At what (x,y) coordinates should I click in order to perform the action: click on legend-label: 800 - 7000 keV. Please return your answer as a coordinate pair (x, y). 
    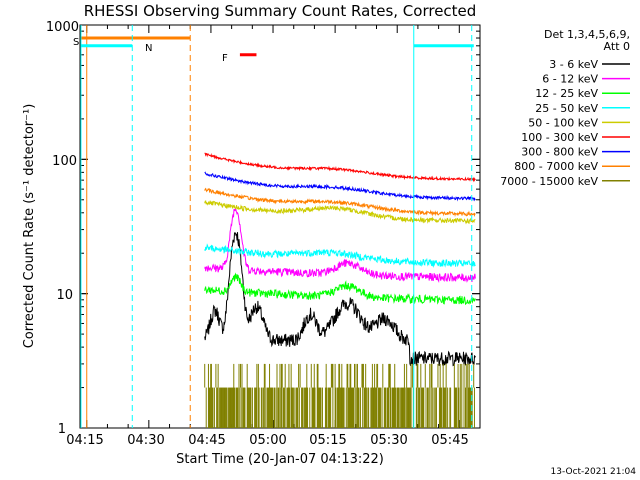
    Looking at the image, I should click on (556, 166).